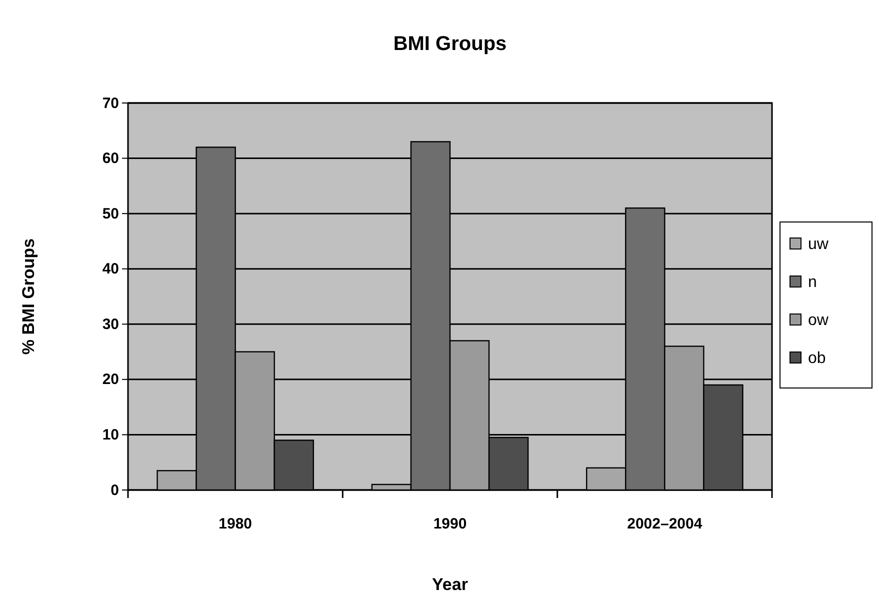 The image size is (879, 615). Describe the element at coordinates (818, 320) in the screenshot. I see `legend-label: ow` at that location.